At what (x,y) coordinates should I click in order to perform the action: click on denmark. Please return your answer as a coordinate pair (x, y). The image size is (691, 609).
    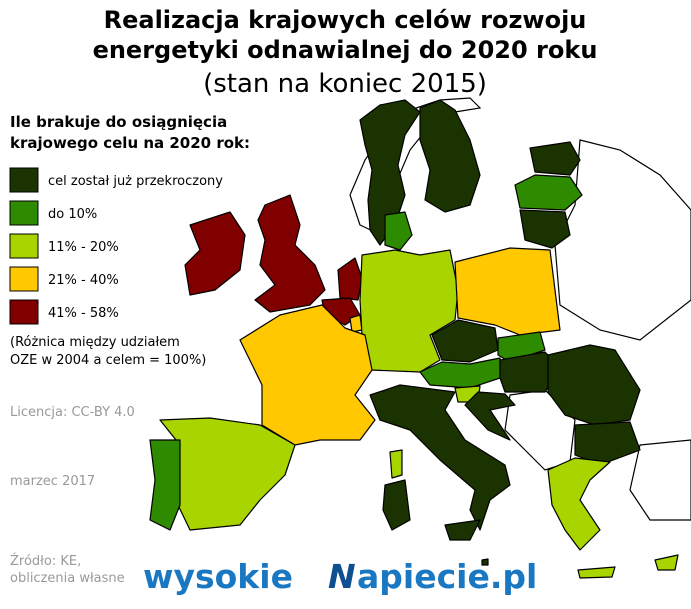
    Looking at the image, I should click on (398, 231).